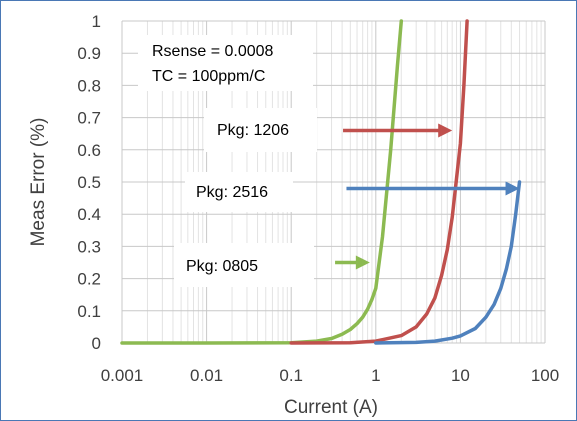  I want to click on y-tick-label: 0.5, so click(89, 182).